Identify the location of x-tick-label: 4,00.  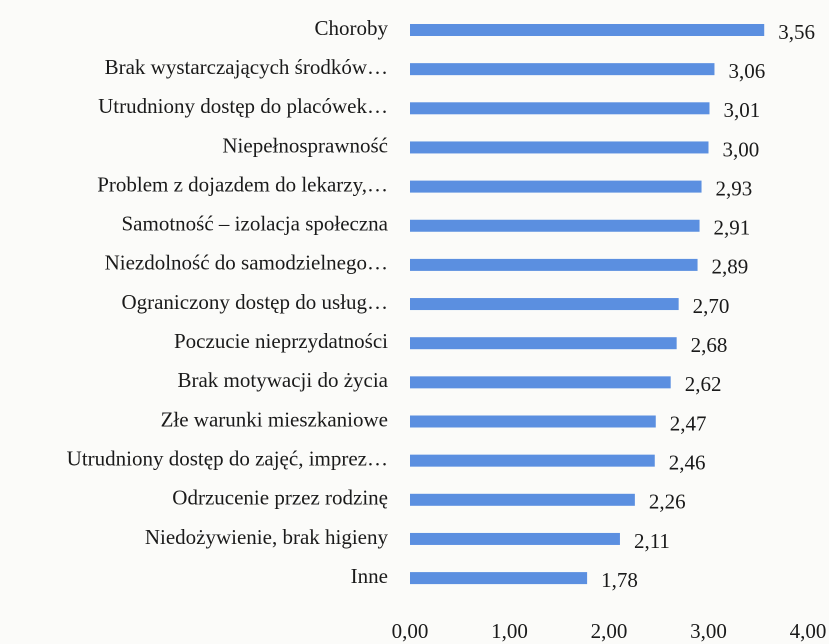
(808, 631).